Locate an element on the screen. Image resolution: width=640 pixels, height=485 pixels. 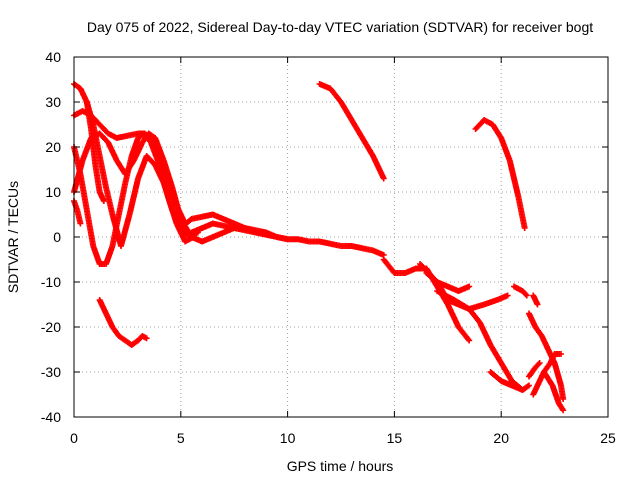
x-tick-label: 0 is located at coordinates (74, 438).